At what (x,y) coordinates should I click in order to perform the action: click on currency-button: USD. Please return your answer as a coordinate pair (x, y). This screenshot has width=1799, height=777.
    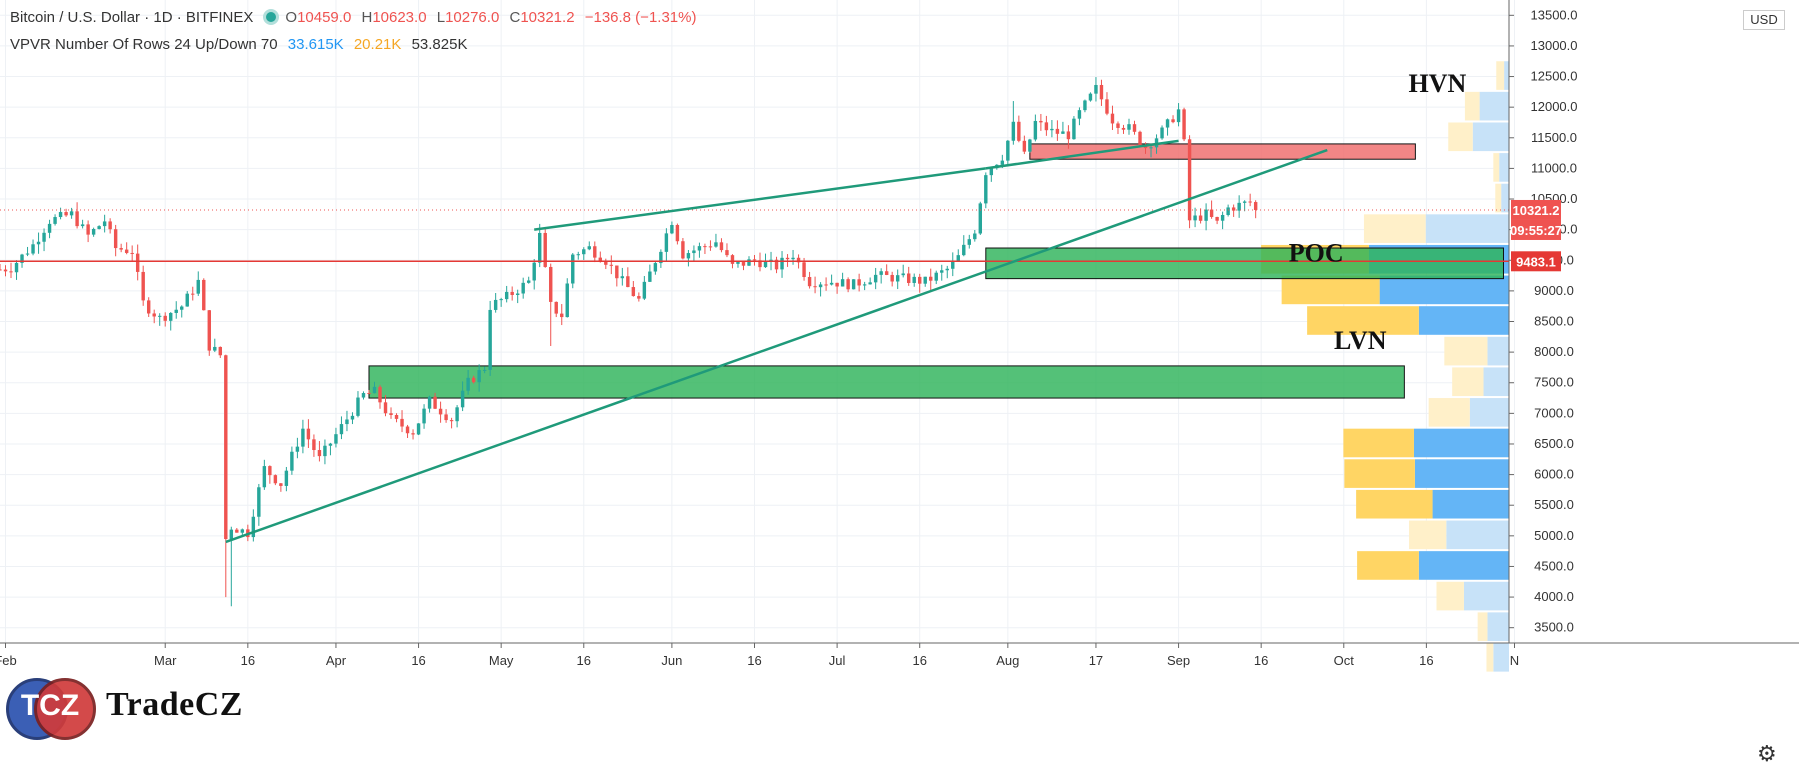
    Looking at the image, I should click on (1764, 20).